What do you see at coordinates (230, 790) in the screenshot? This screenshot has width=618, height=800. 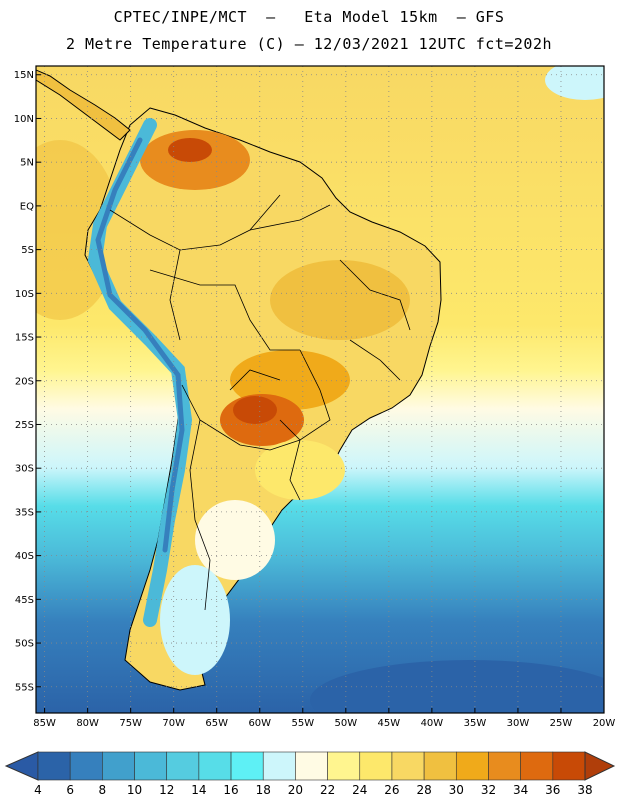 I see `colorbar-label: 16` at bounding box center [230, 790].